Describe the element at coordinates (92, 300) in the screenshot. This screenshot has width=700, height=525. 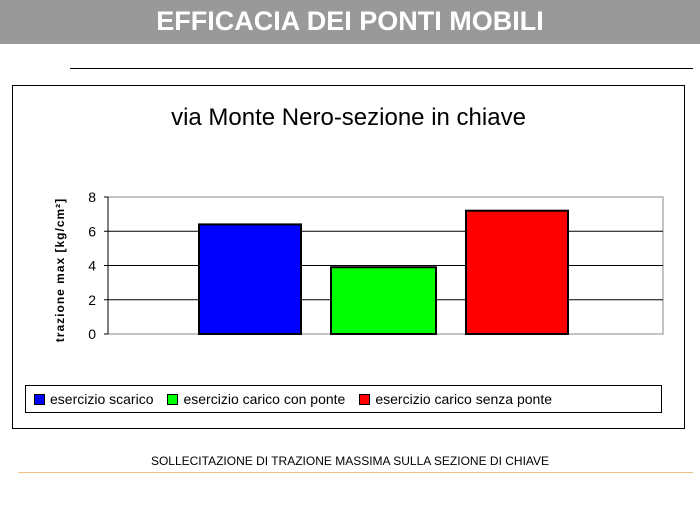
I see `y-tick-label: 2` at that location.